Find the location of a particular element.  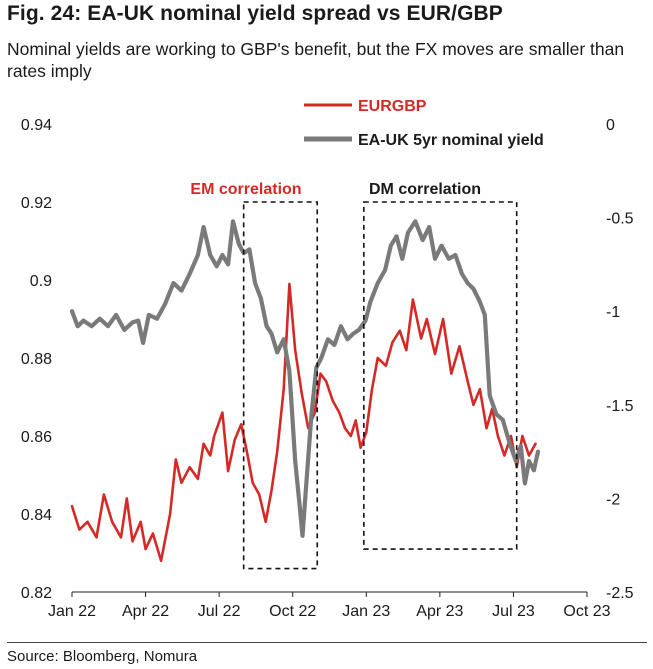

x-tick-label: Jul 22 is located at coordinates (219, 611).